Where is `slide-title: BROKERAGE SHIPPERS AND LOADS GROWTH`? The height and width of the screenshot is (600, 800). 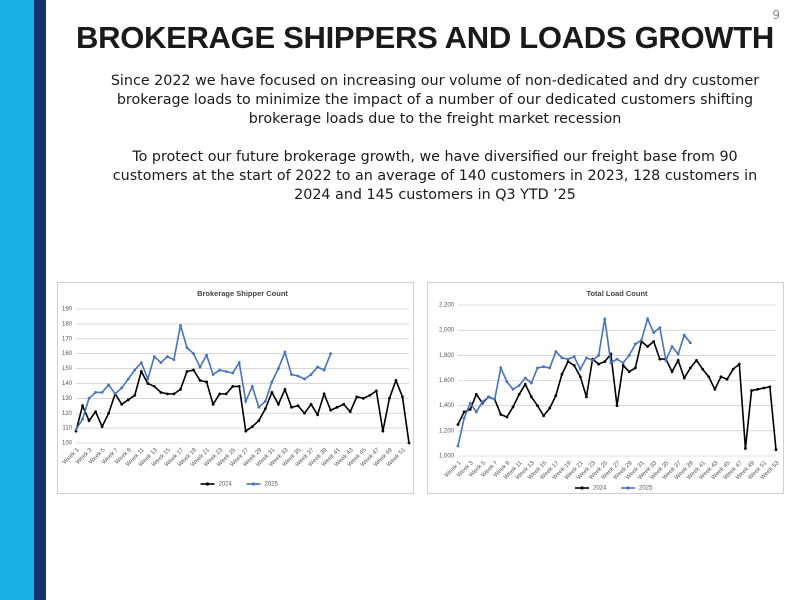 slide-title: BROKERAGE SHIPPERS AND LOADS GROWTH is located at coordinates (425, 37).